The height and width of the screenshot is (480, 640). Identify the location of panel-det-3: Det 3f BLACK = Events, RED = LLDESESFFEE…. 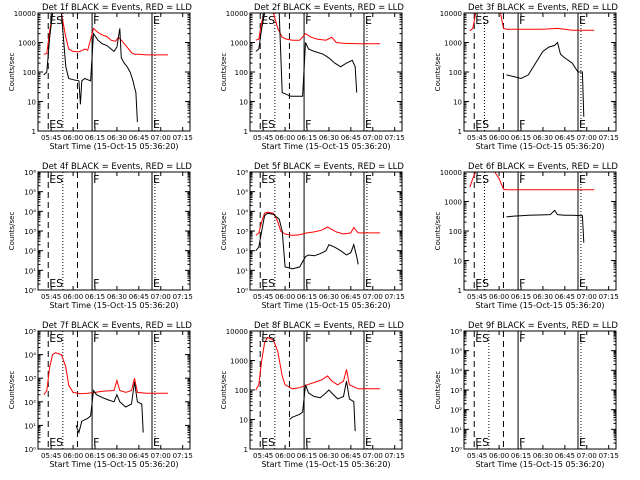
(526, 77).